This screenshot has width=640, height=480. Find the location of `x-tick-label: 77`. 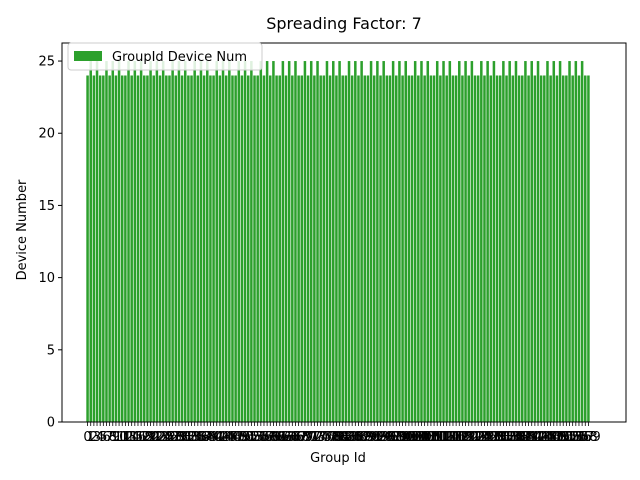

x-tick-label: 77 is located at coordinates (330, 437).